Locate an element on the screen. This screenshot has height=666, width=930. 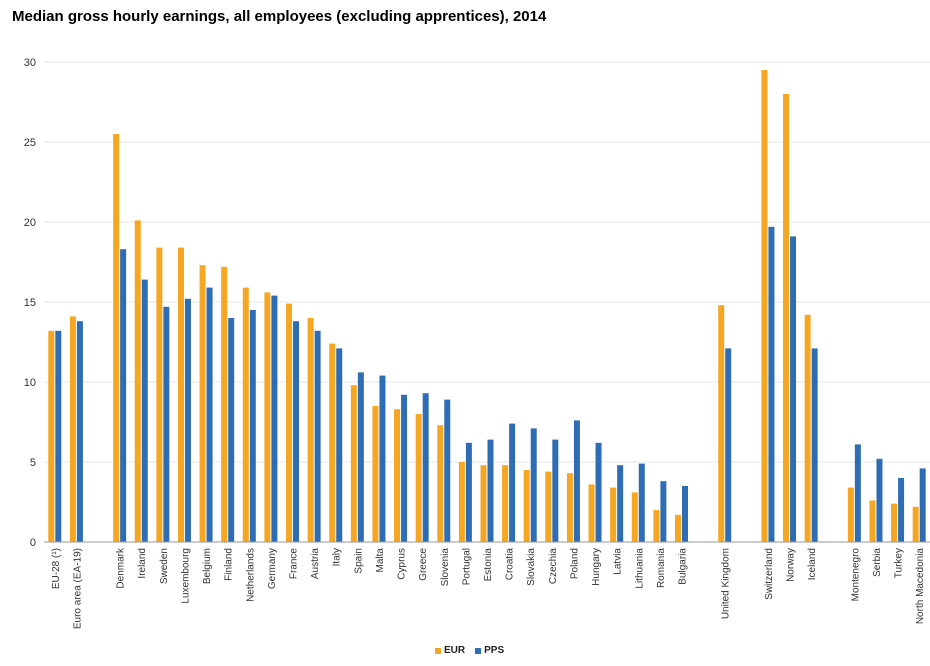
x-tick-label: Estonia is located at coordinates (488, 565).